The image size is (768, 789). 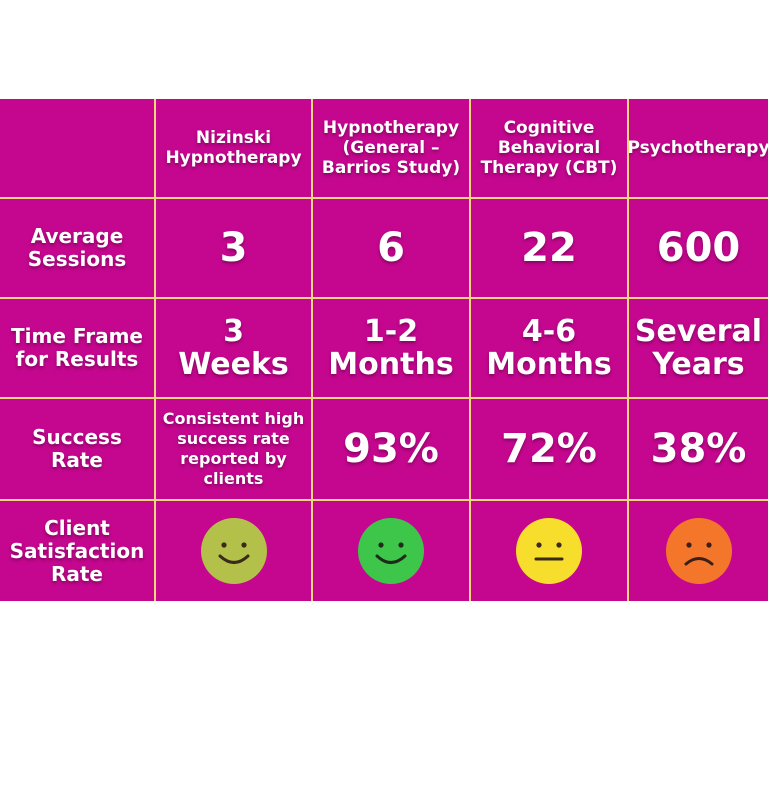 What do you see at coordinates (549, 449) in the screenshot?
I see `success-rate-cbt: 72%` at bounding box center [549, 449].